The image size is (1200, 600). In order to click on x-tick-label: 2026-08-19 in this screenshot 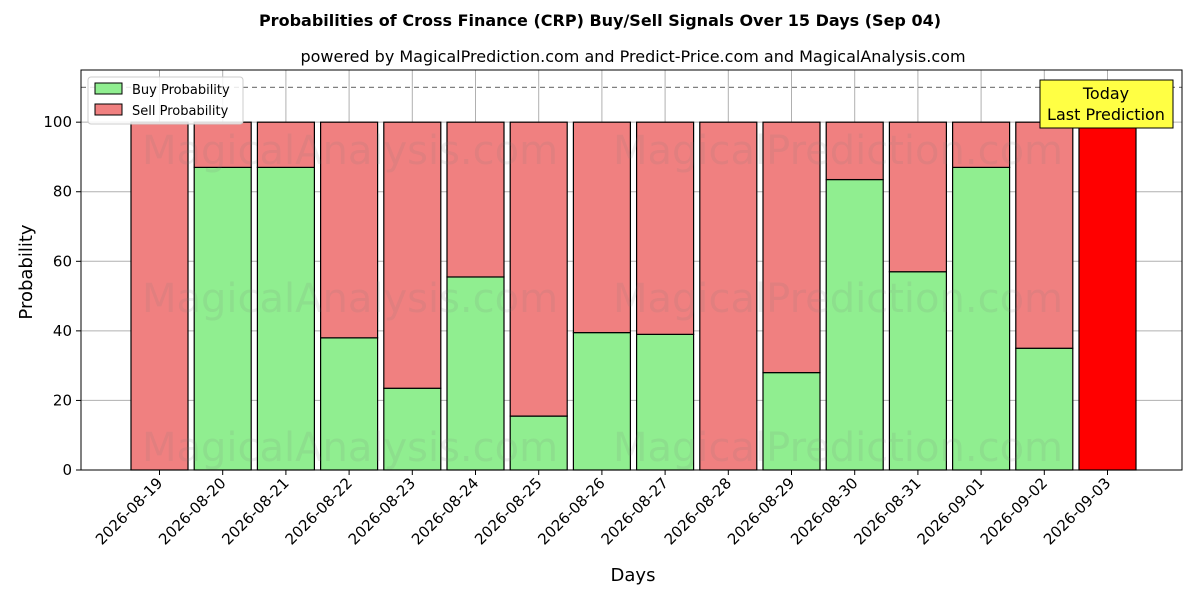, I will do `click(129, 511)`.